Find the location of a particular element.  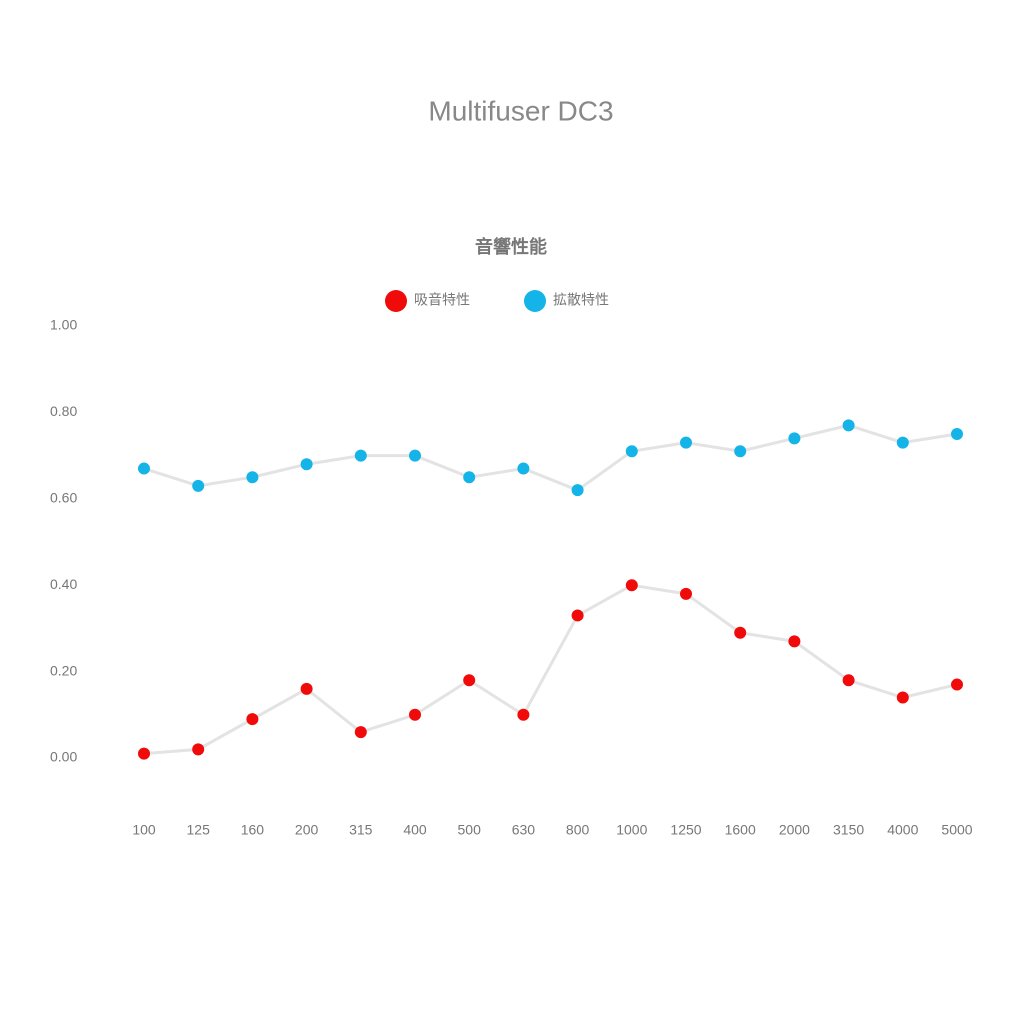

legend-label: 拡散特性 is located at coordinates (581, 300).